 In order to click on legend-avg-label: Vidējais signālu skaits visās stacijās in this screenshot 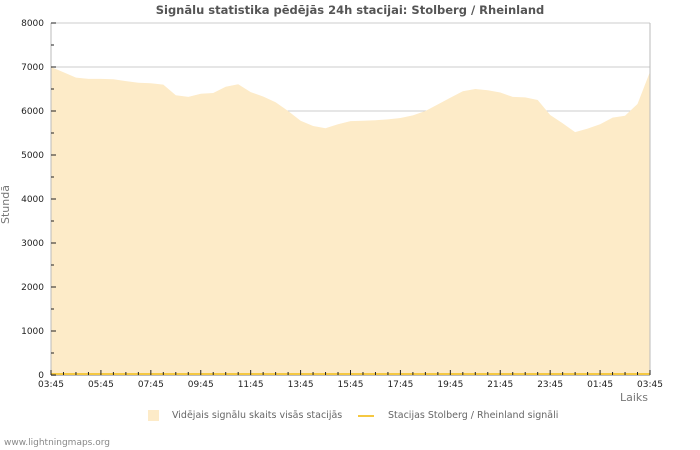, I will do `click(257, 415)`.